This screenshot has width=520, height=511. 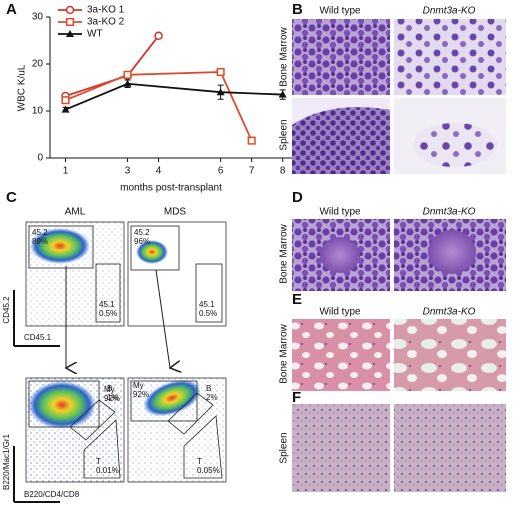 I want to click on y-axis-label: WBC K/uL, so click(x=22, y=87).